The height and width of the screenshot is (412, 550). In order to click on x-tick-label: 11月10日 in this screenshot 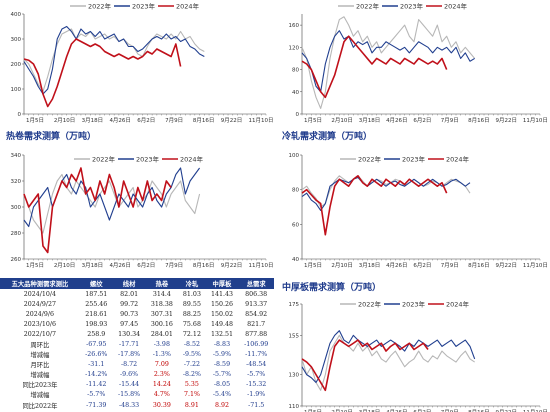, I will do `click(535, 265)`.